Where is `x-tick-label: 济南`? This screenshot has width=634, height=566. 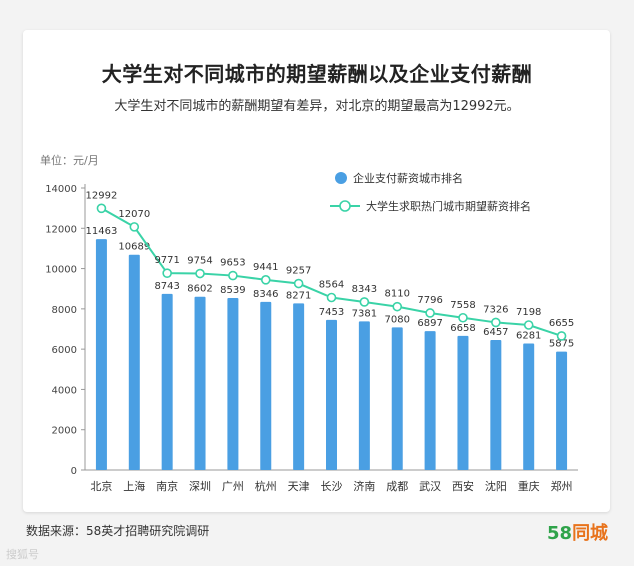
x-tick-label: 济南 is located at coordinates (364, 486).